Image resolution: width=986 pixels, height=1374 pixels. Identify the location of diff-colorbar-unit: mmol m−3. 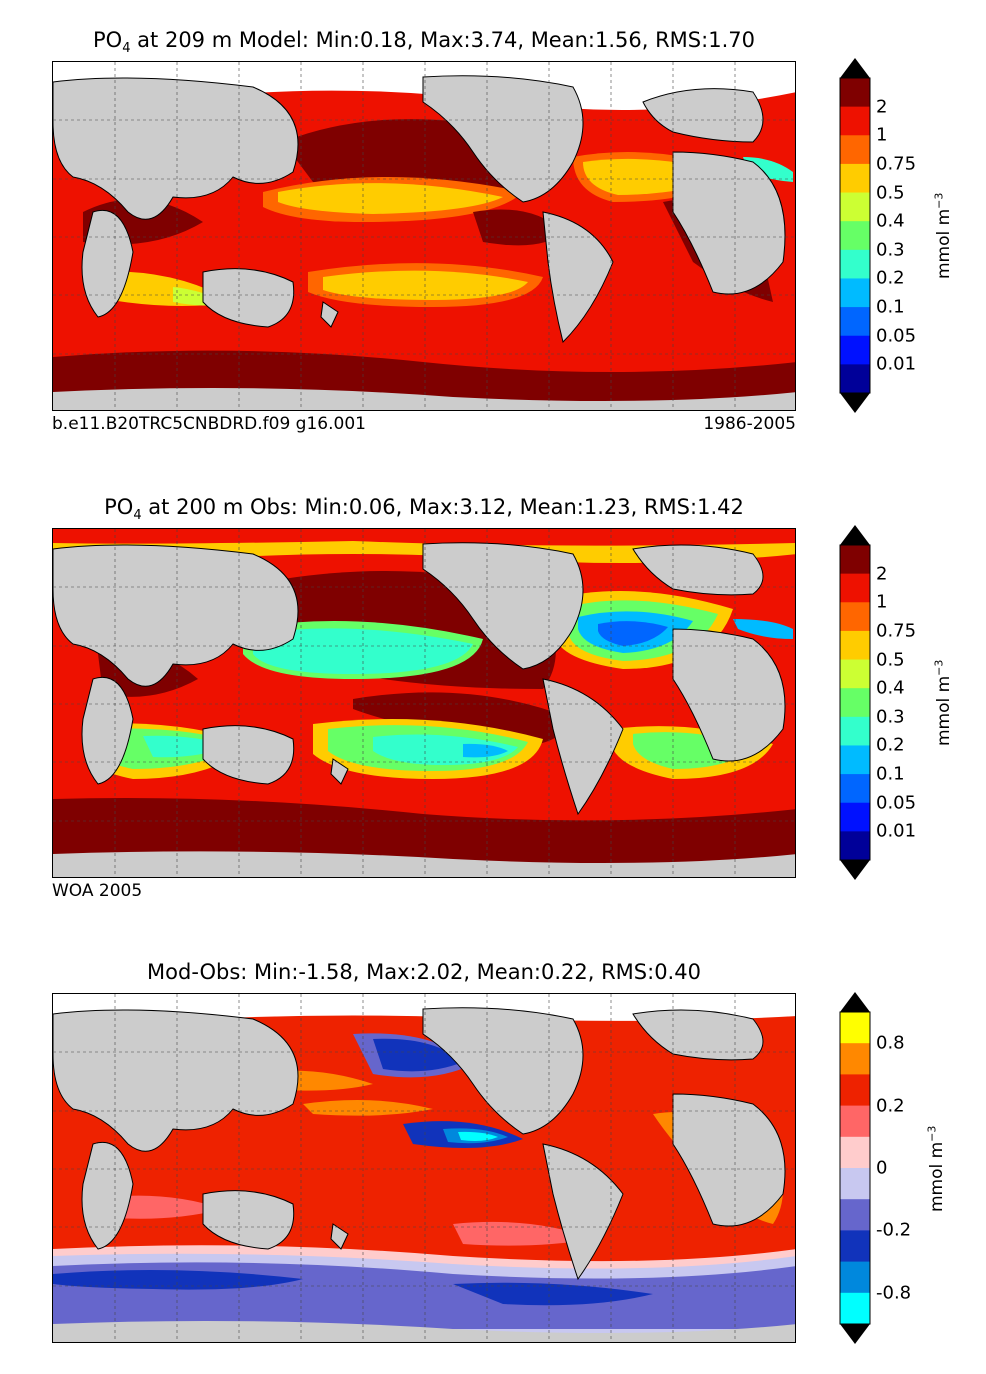
(936, 1169).